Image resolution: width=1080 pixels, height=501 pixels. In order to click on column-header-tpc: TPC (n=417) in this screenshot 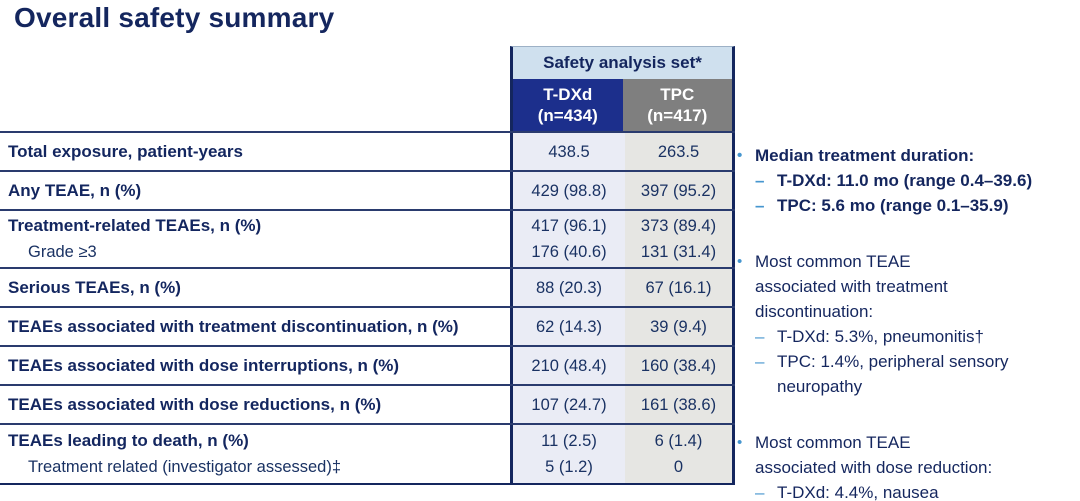, I will do `click(677, 105)`.